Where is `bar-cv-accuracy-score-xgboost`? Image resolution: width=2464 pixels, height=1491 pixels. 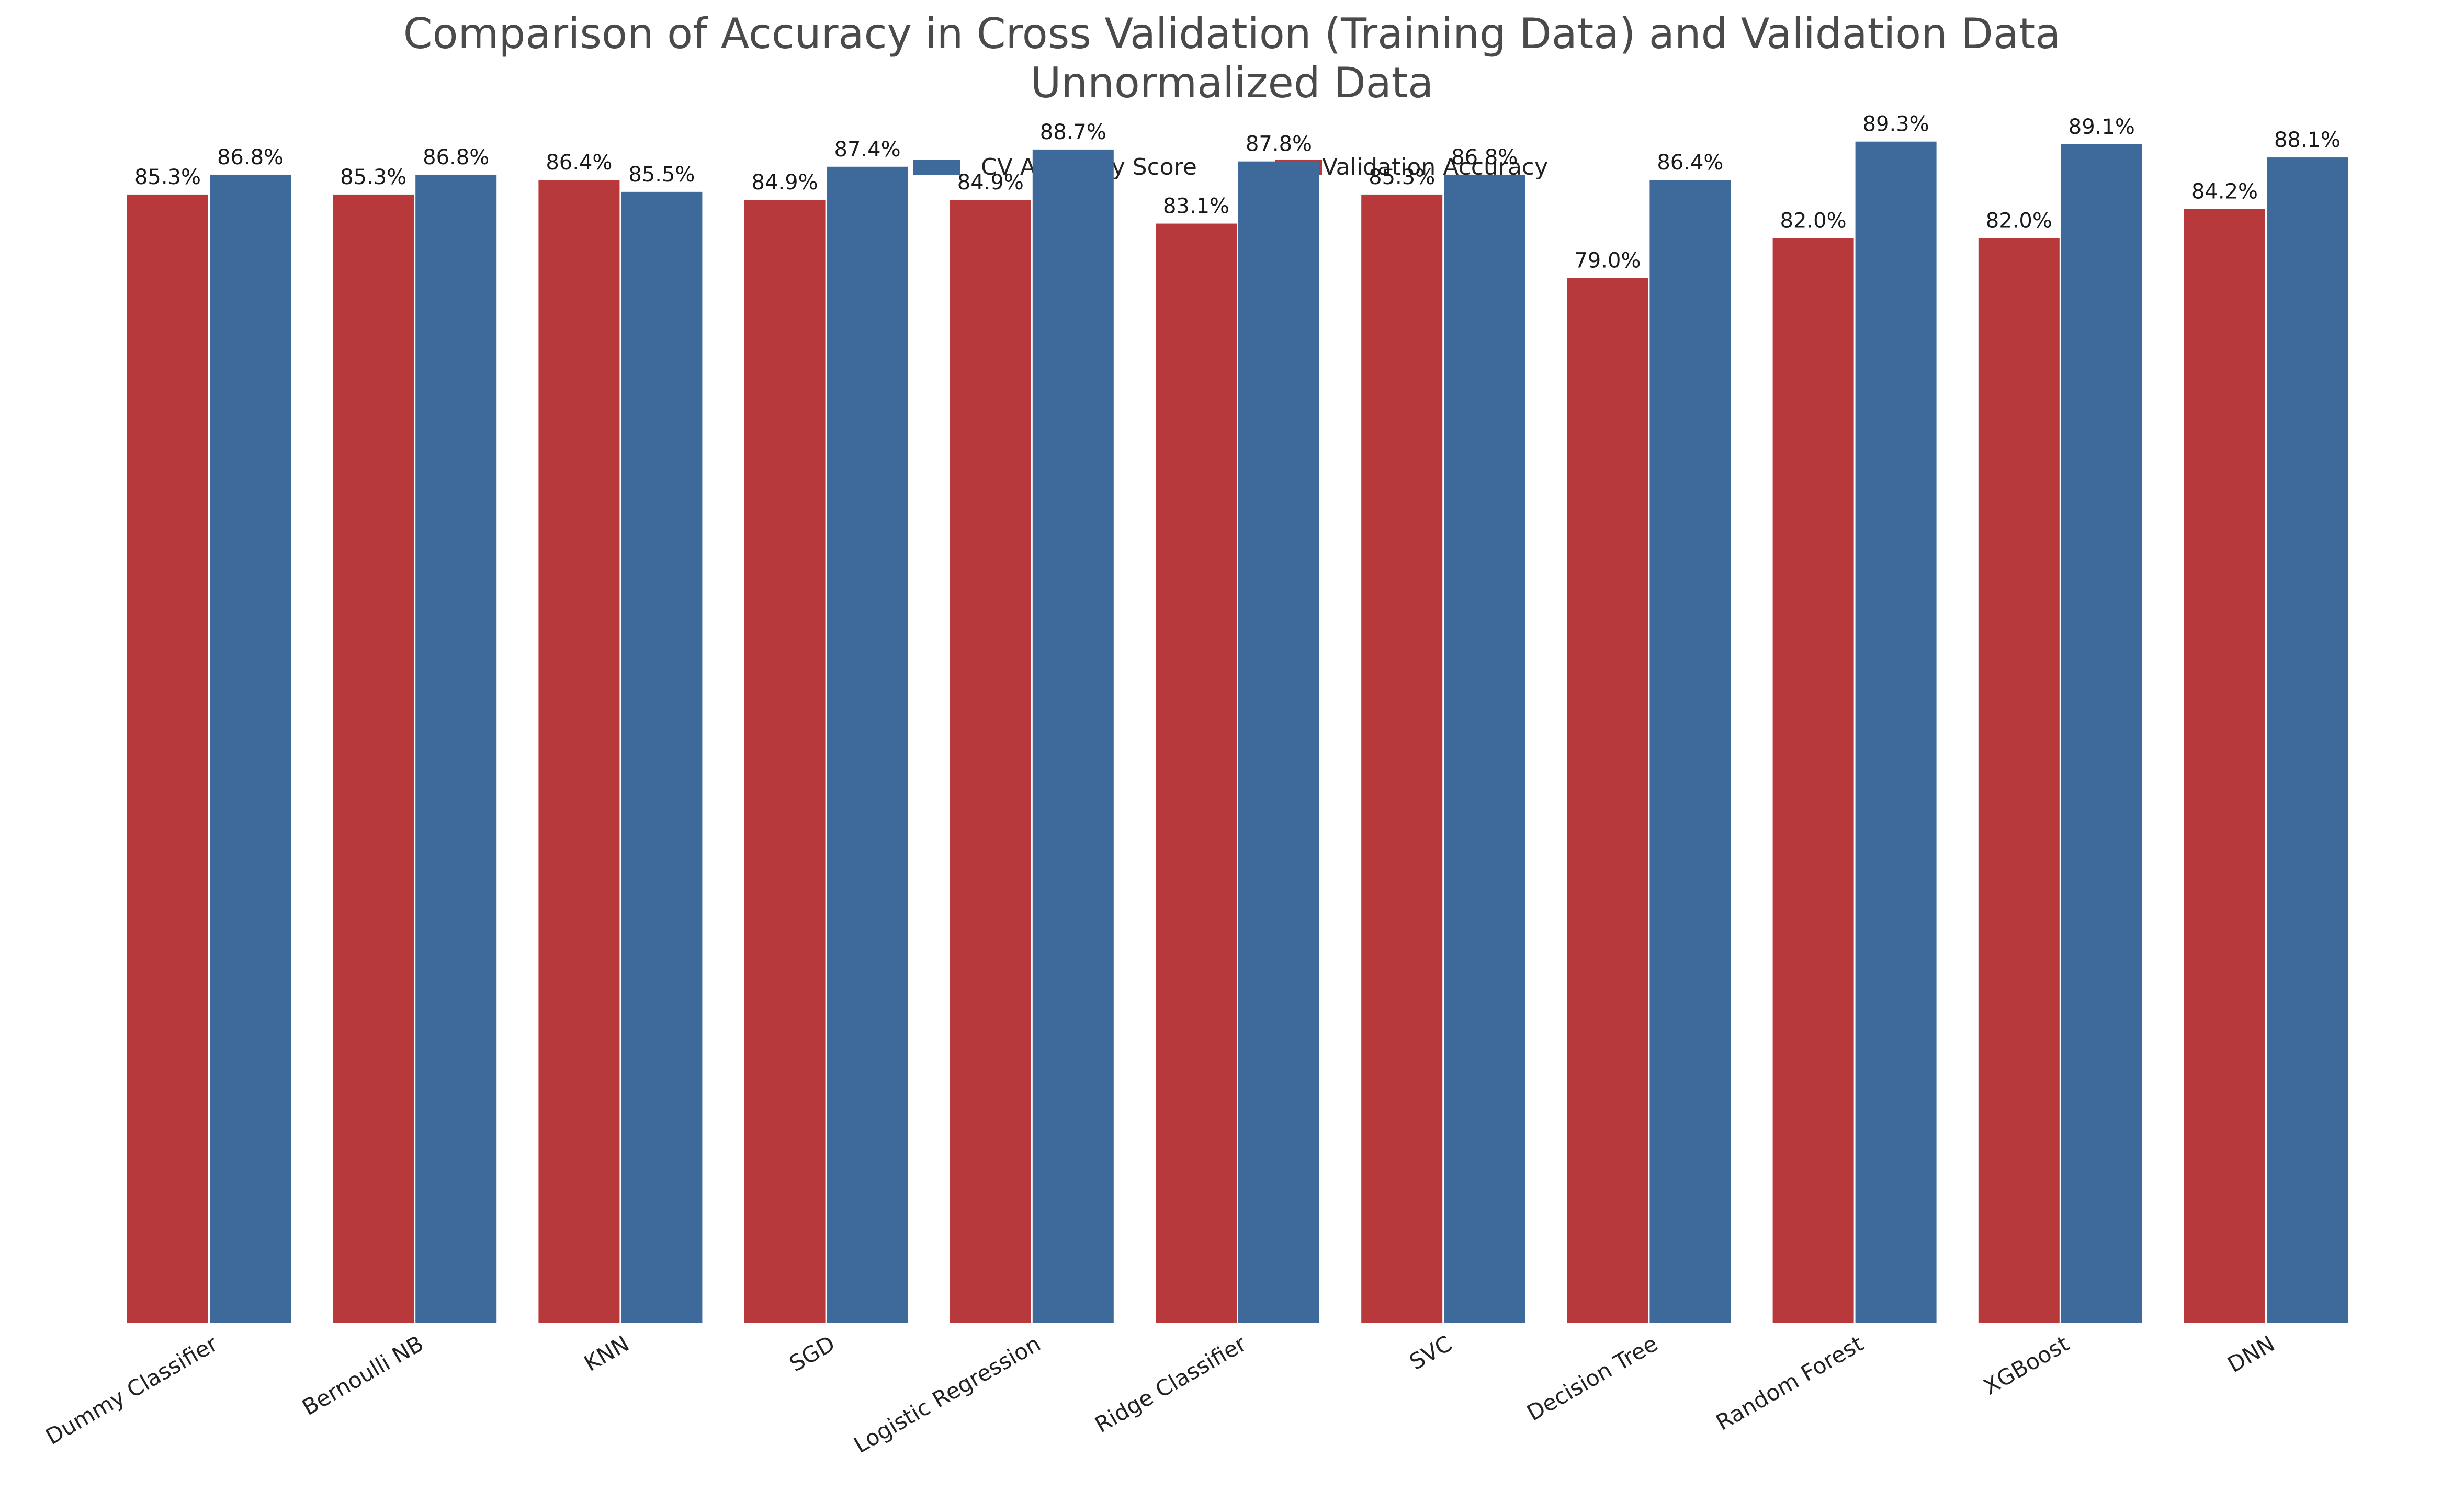
bar-cv-accuracy-score-xgboost is located at coordinates (2101, 733).